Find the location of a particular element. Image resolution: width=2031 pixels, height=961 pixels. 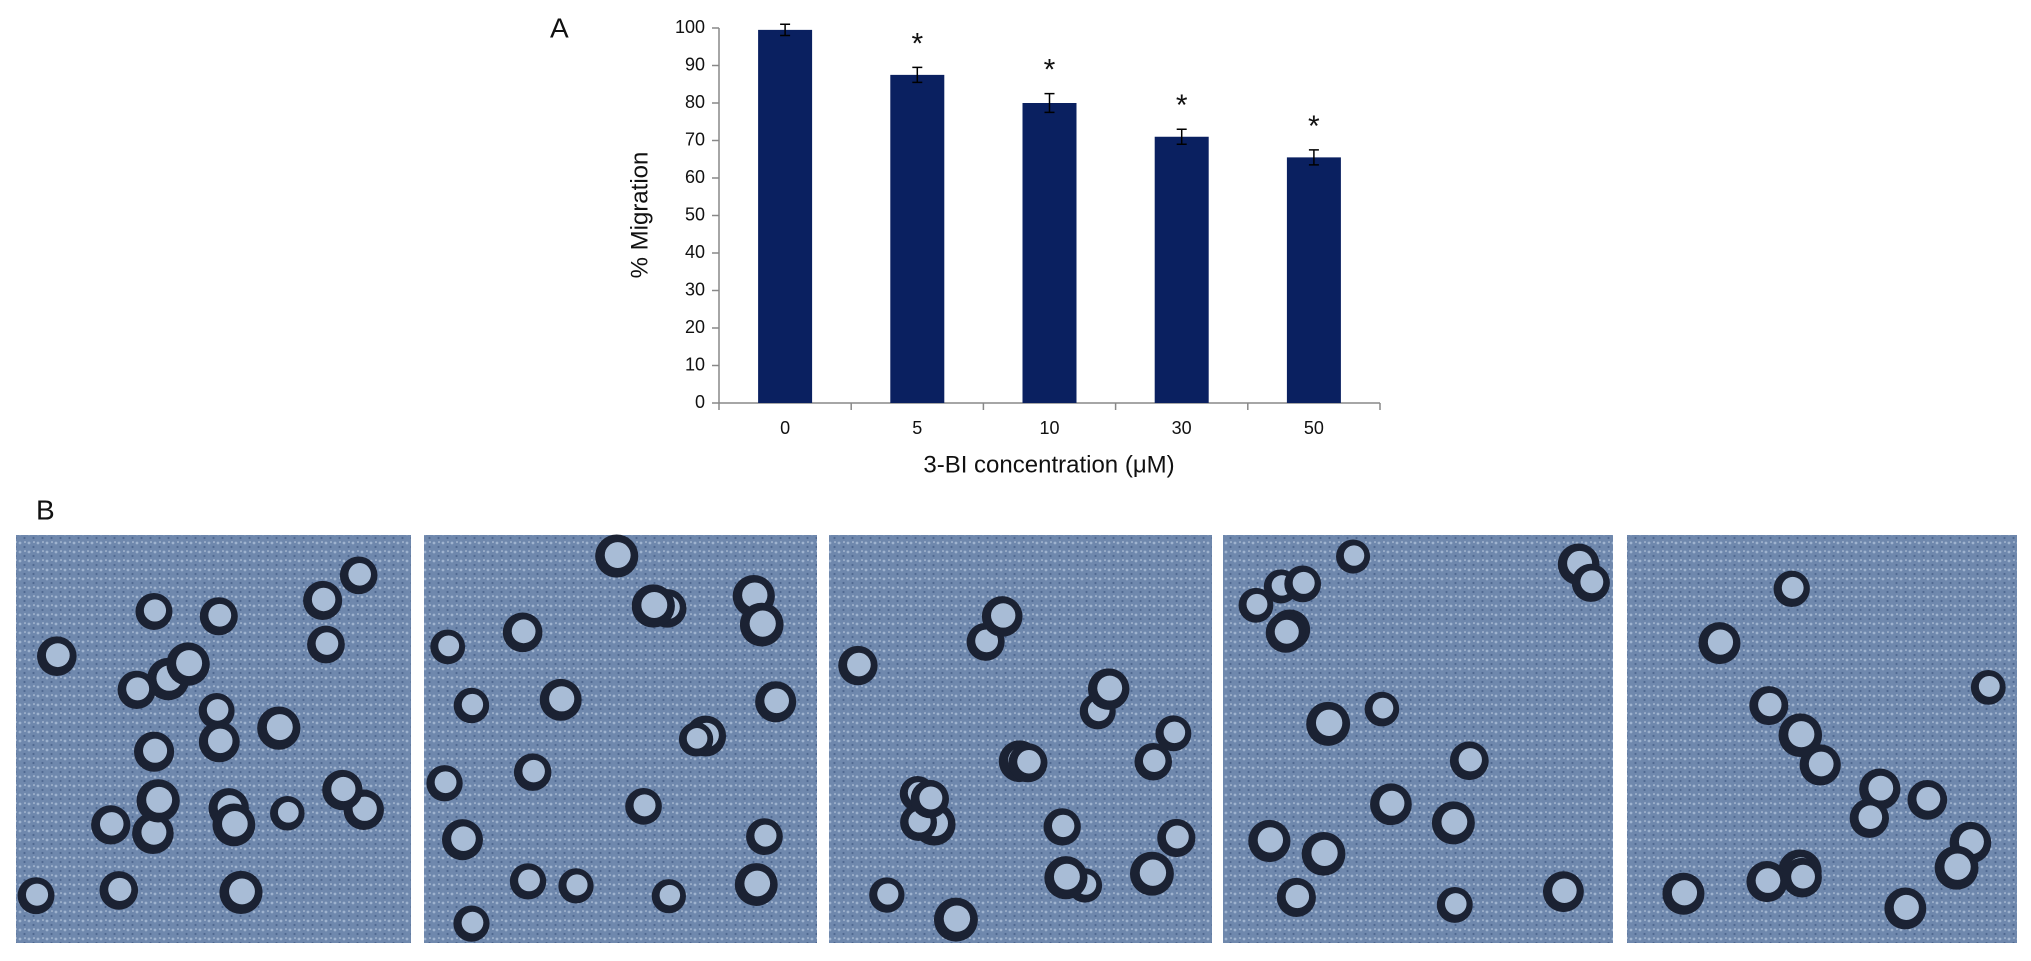

y-tick-label: 30 is located at coordinates (695, 289).